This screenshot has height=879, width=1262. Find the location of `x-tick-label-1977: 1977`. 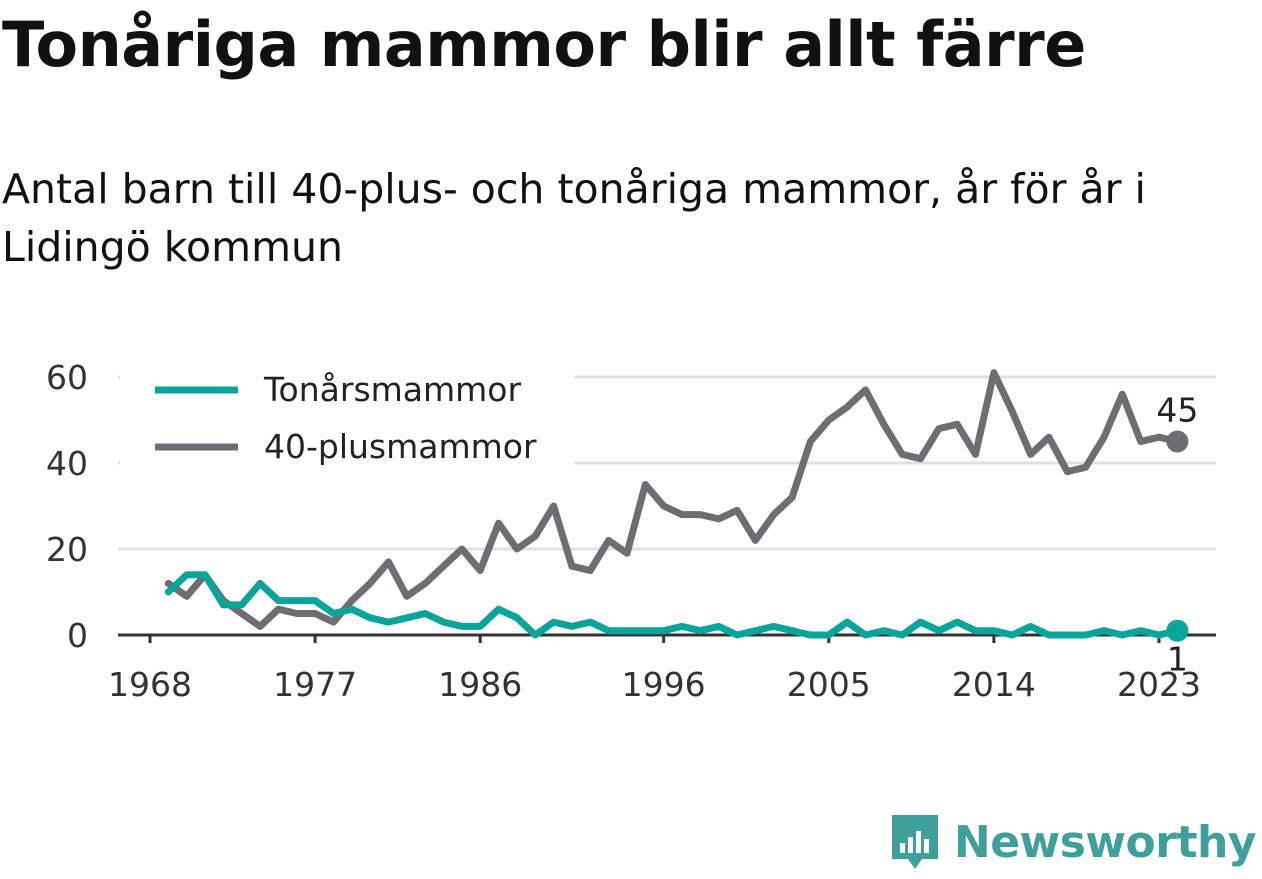

x-tick-label-1977: 1977 is located at coordinates (315, 684).